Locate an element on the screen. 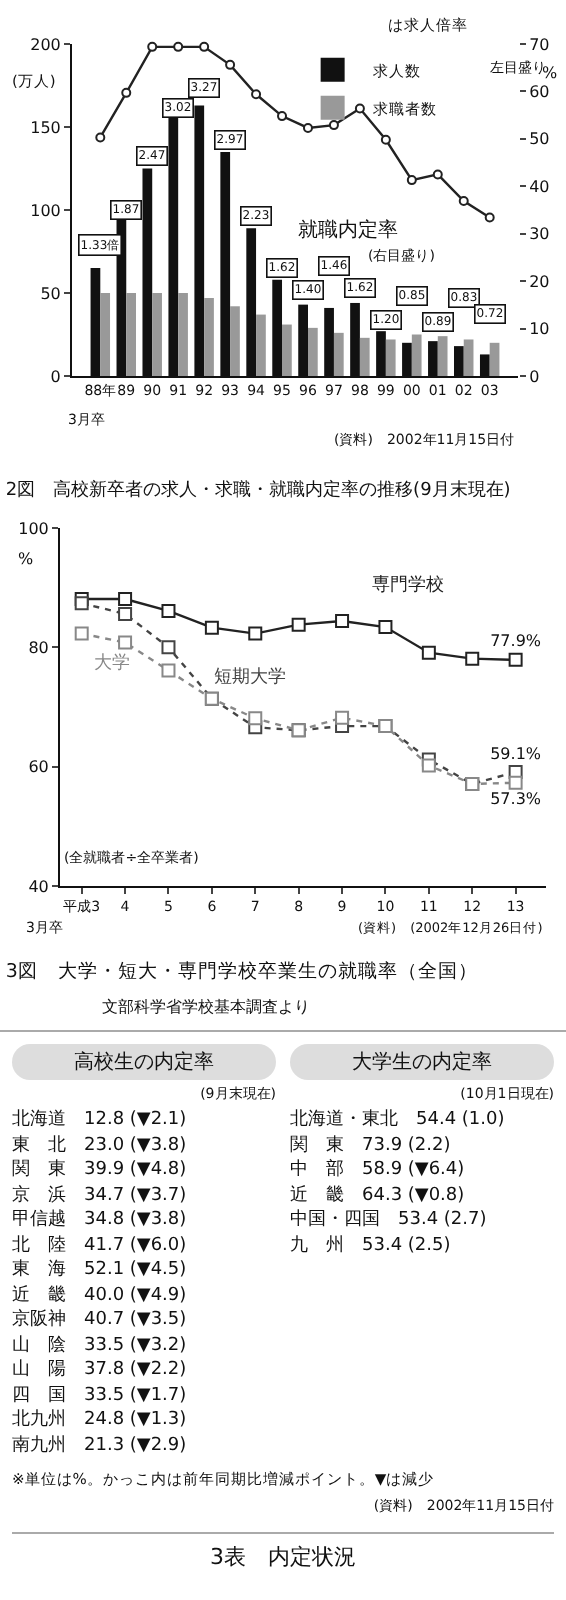 Image resolution: width=566 pixels, height=1600 pixels. text: 九 州 53.4 (2.5) is located at coordinates (371, 1245).